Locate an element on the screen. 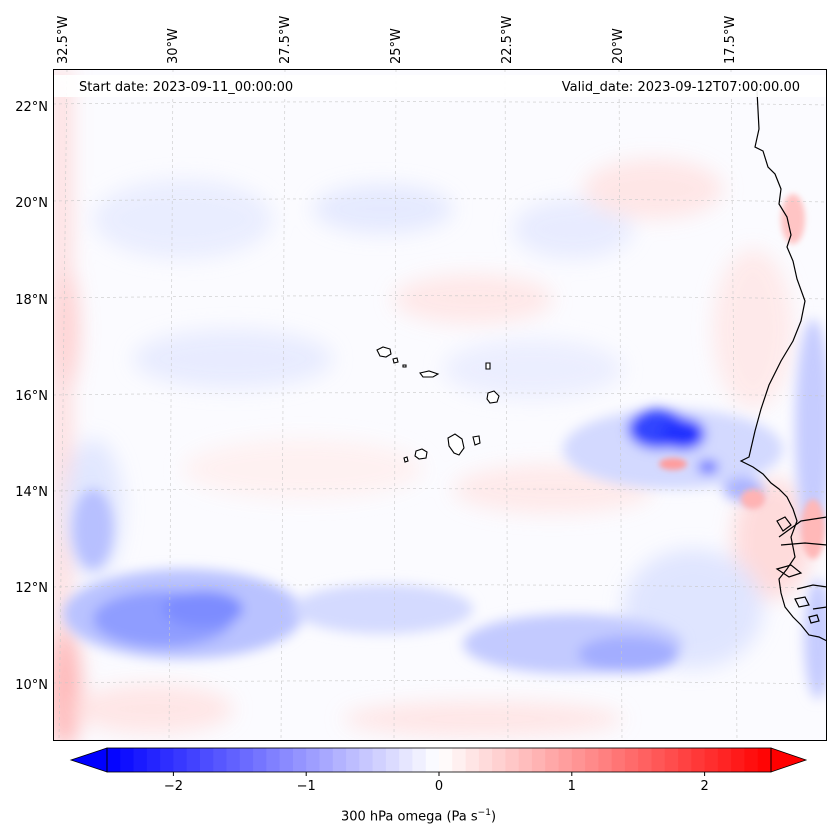  latitude-labels: 22°N 20°N 18°N 16°N 14°N 12°N 10°N is located at coordinates (31, 396).